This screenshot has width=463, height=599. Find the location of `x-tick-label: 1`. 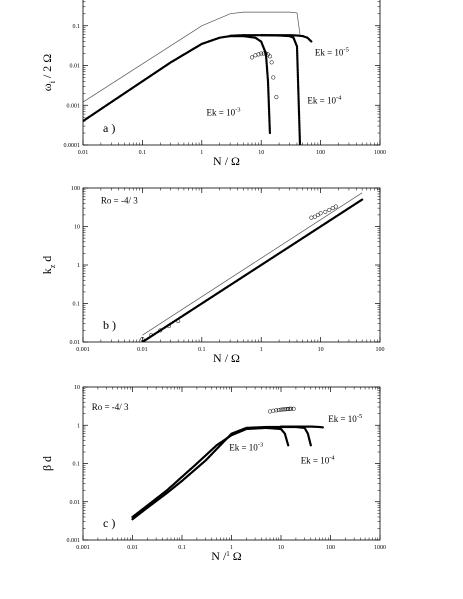

x-tick-label: 1 is located at coordinates (261, 350).